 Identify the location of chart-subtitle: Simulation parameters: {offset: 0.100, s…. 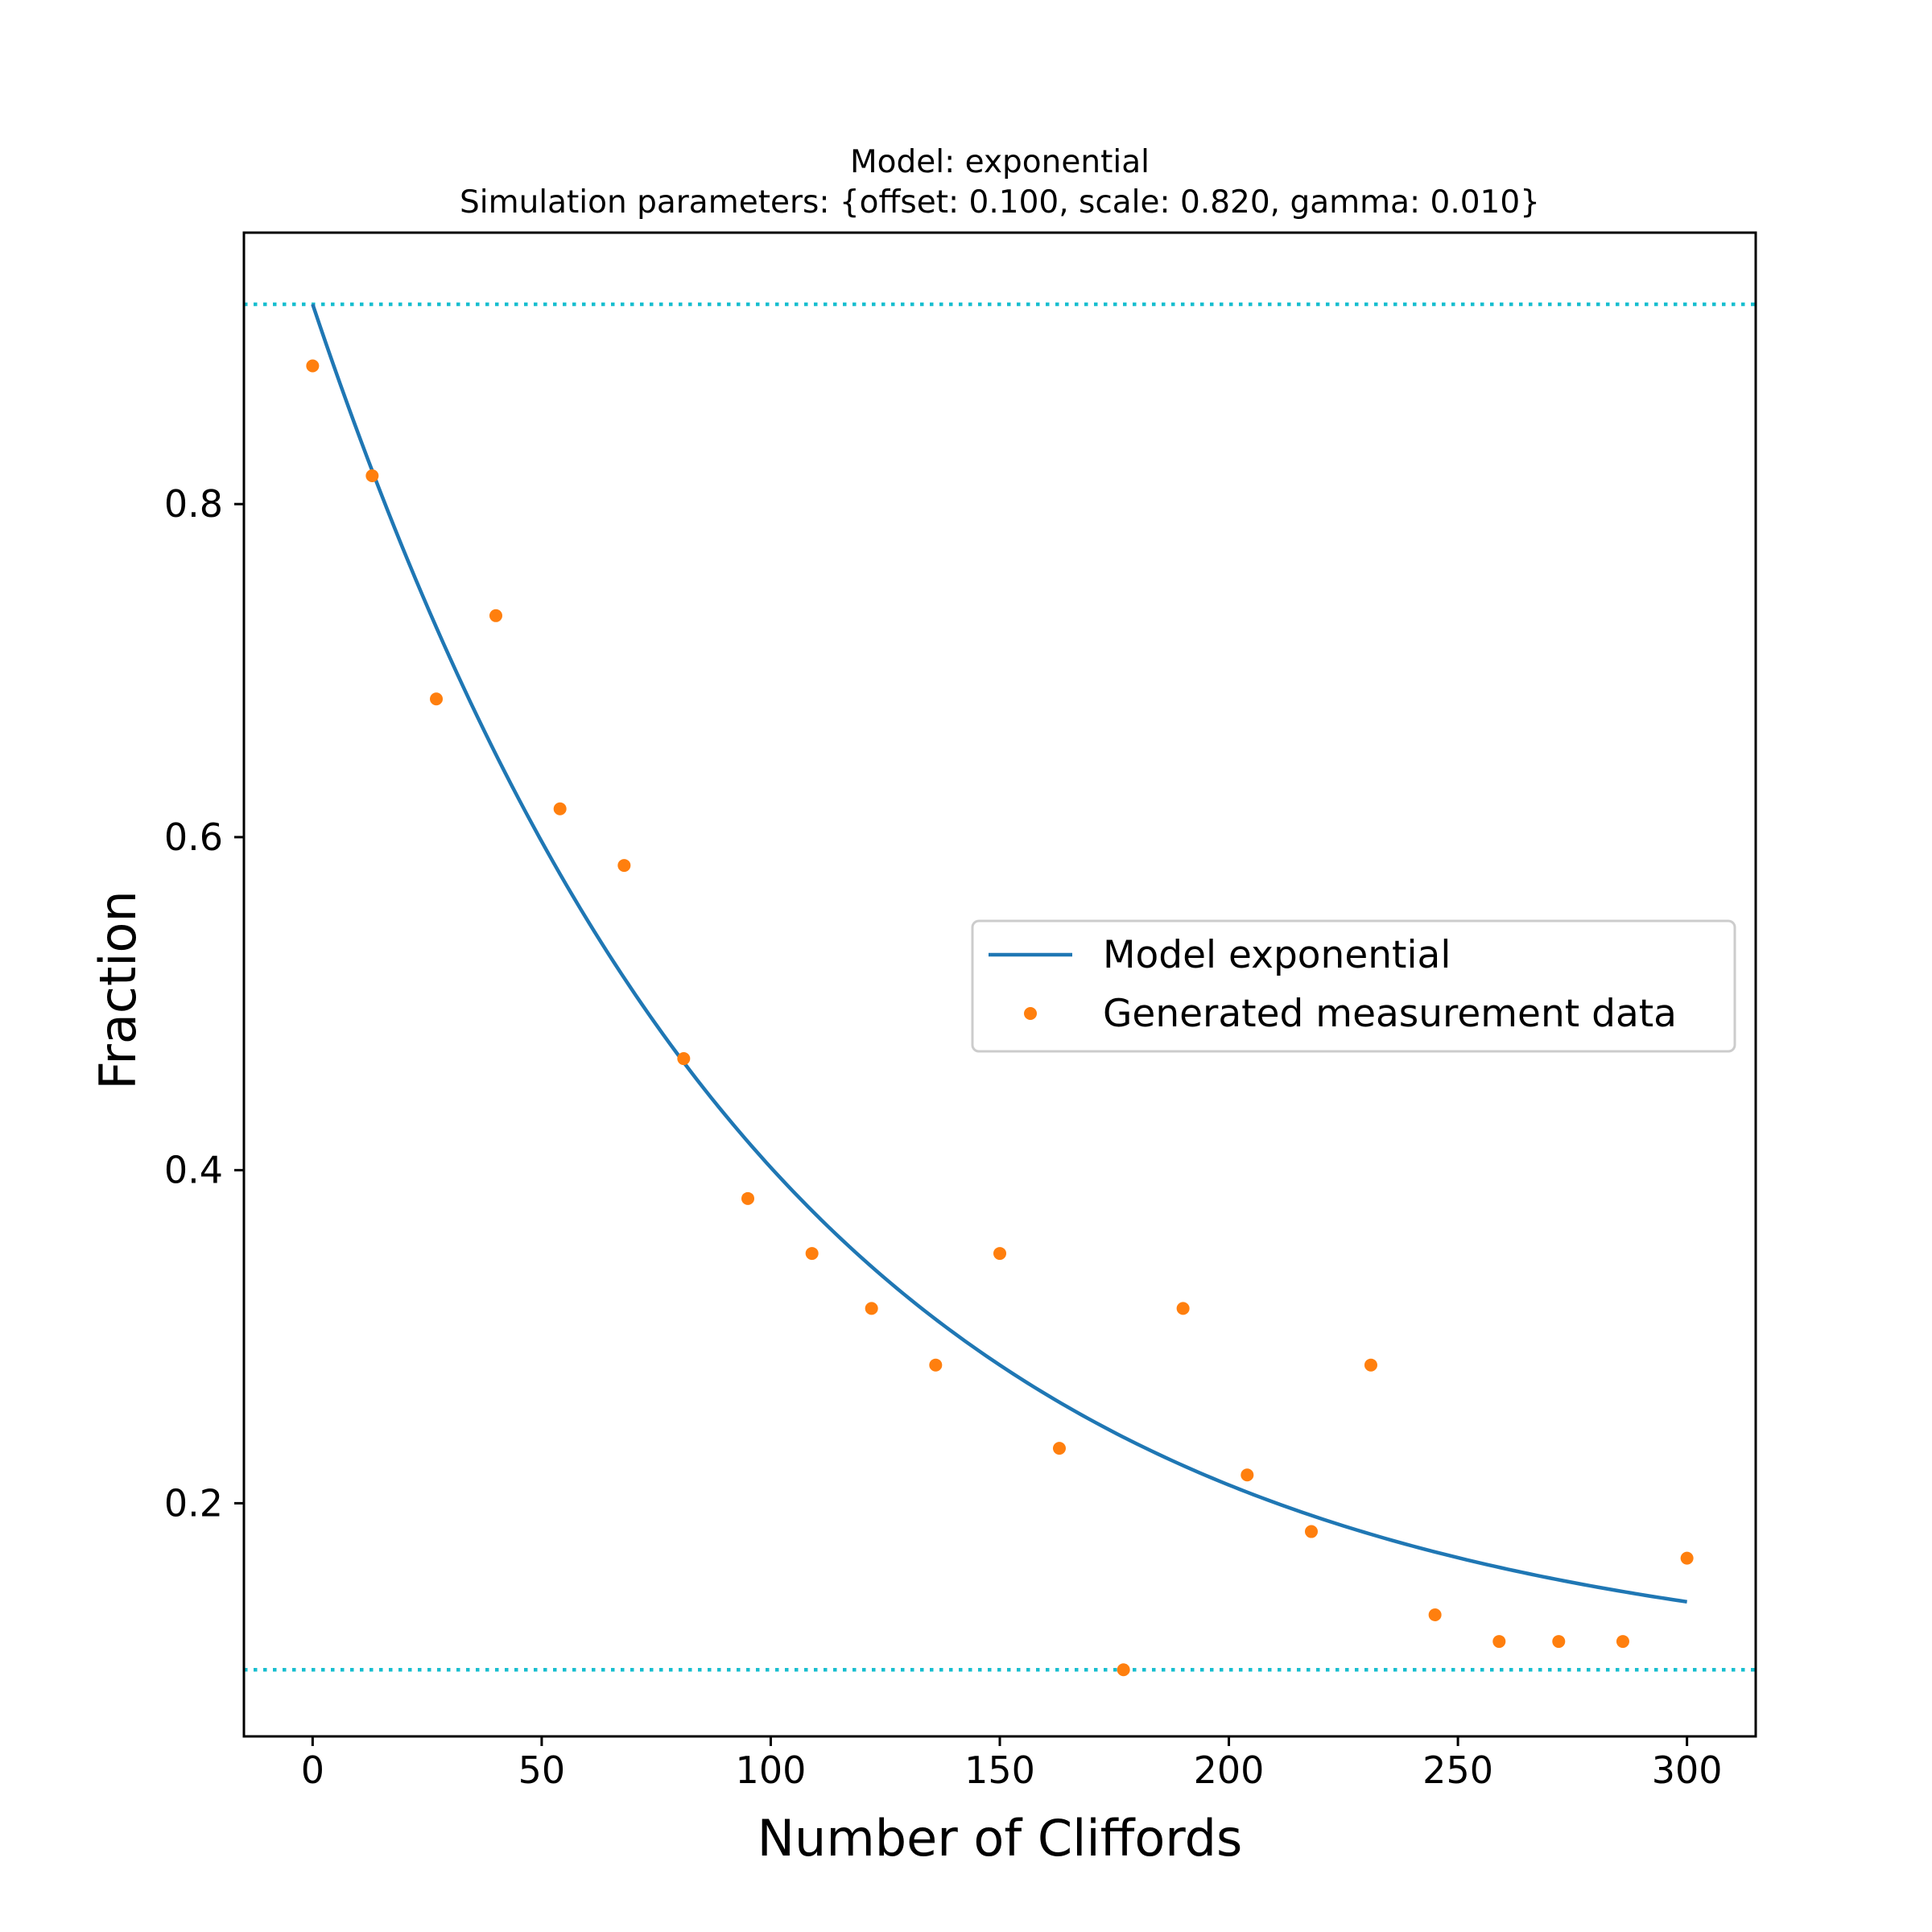
(1000, 202).